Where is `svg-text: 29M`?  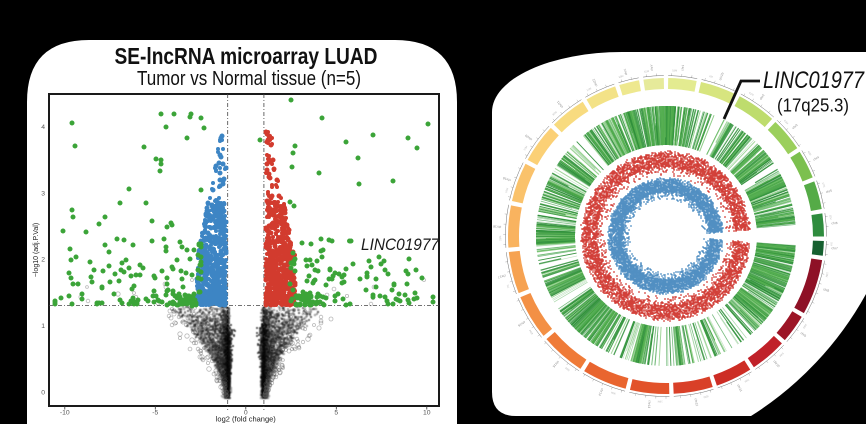
svg-text: 29M is located at coordinates (500, 238).